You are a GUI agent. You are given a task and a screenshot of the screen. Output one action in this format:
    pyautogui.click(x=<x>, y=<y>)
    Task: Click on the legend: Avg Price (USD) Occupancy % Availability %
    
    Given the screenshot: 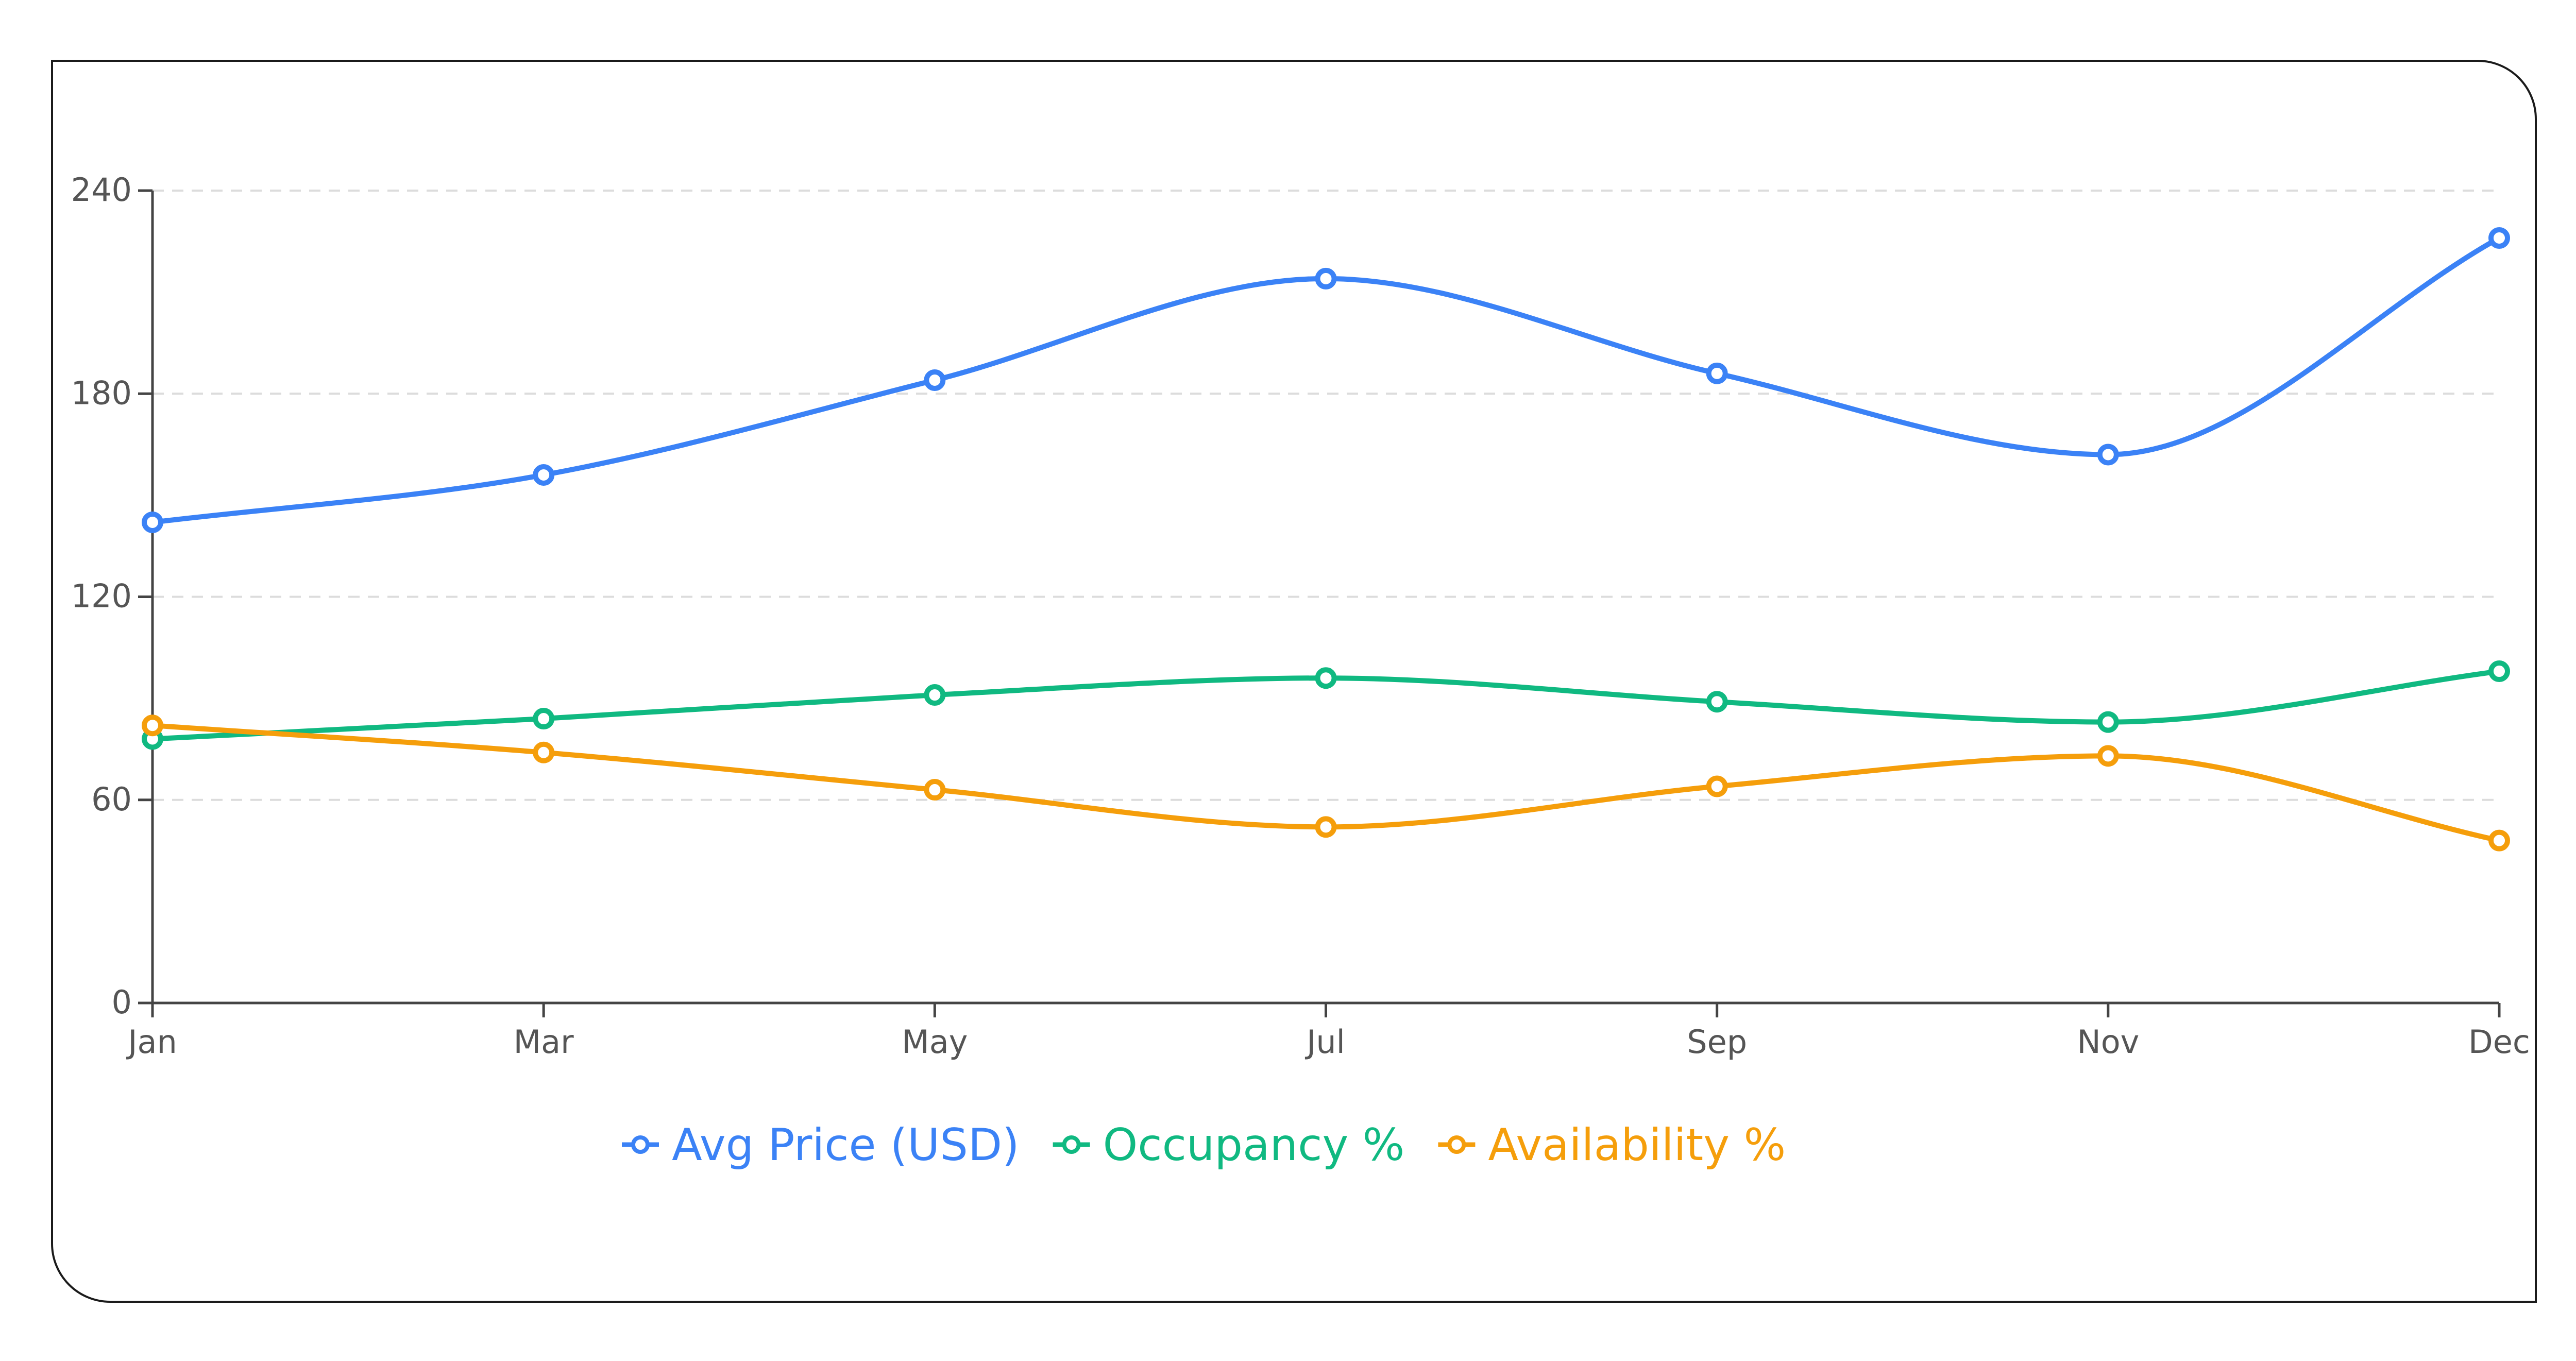 What is the action you would take?
    pyautogui.click(x=1204, y=1145)
    